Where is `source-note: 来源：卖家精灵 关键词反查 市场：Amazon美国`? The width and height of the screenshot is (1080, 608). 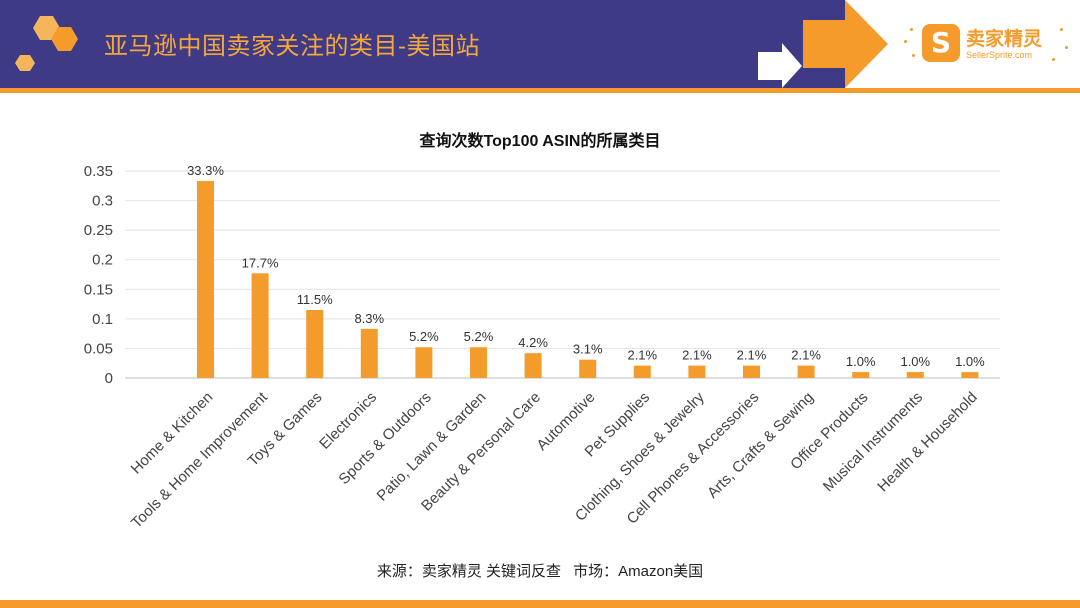
source-note: 来源：卖家精灵 关键词反查 市场：Amazon美国 is located at coordinates (540, 570).